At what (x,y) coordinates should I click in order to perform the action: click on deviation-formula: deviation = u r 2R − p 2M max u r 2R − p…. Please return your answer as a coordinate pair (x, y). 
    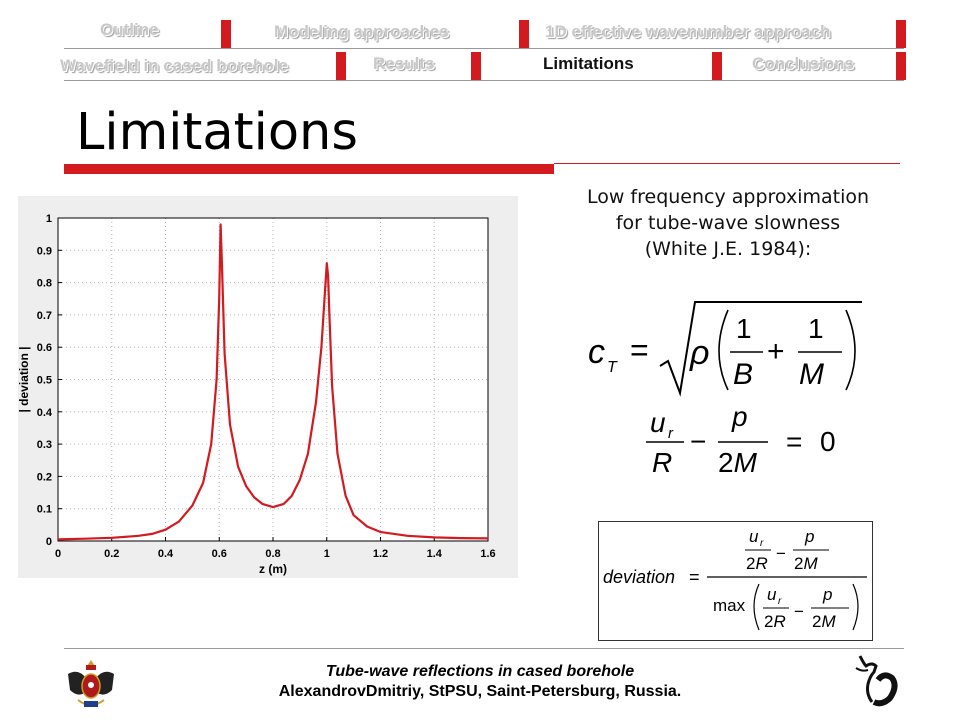
    Looking at the image, I should click on (735, 579).